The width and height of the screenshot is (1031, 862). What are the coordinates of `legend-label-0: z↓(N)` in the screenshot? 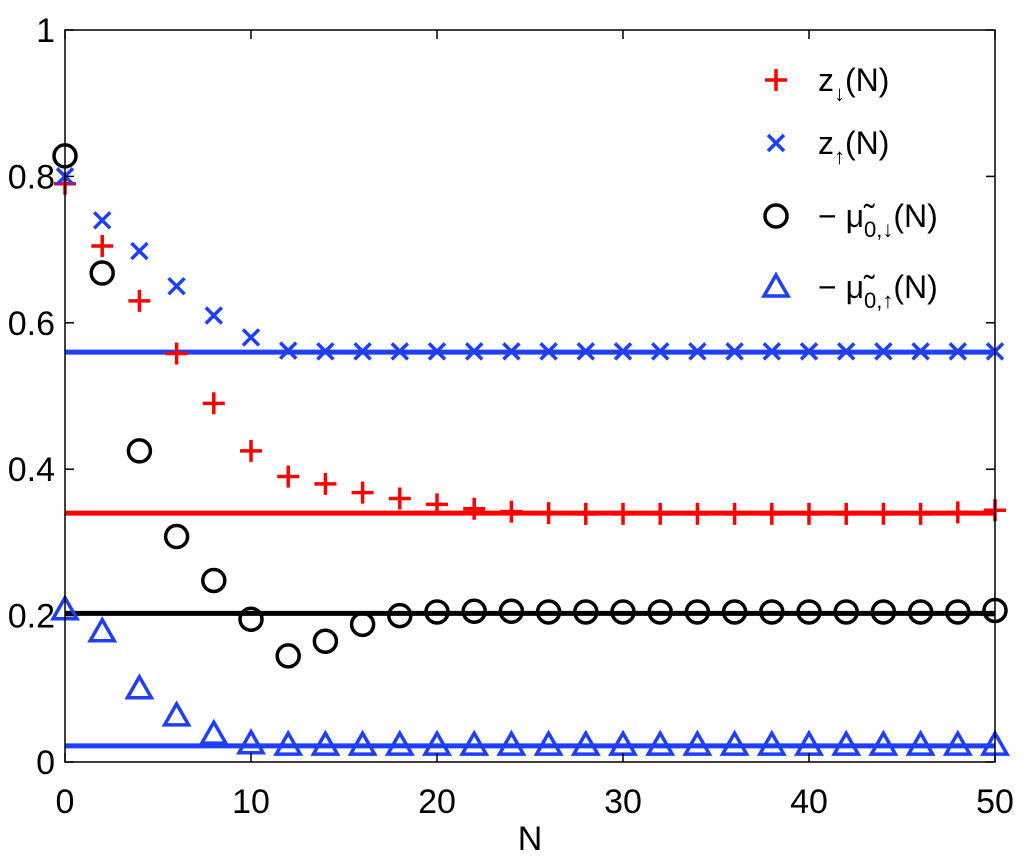 It's located at (853, 84).